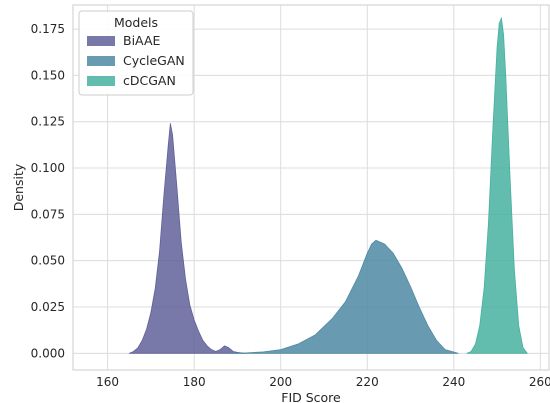 This screenshot has height=403, width=550. What do you see at coordinates (343, 296) in the screenshot?
I see `density-area-cyclegan` at bounding box center [343, 296].